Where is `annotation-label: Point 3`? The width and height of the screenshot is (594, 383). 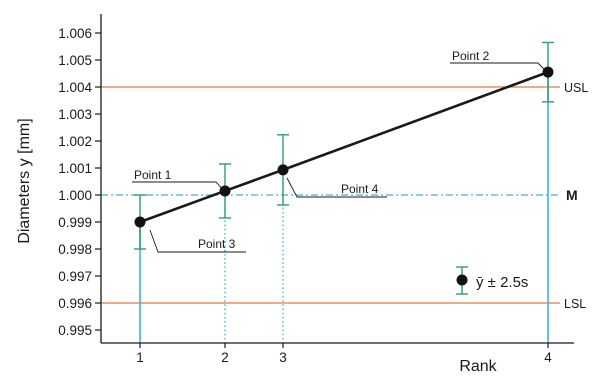 annotation-label: Point 3 is located at coordinates (217, 244).